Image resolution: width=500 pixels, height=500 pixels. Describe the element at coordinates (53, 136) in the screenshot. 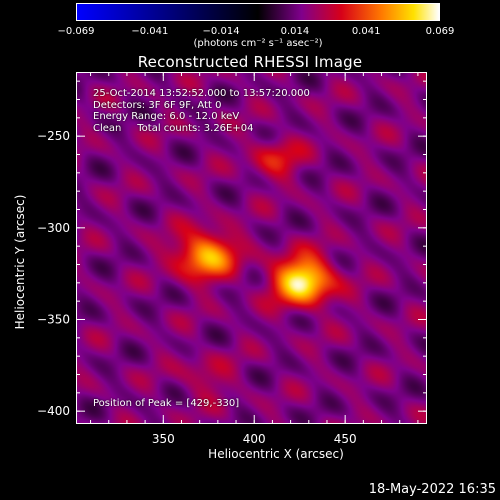

I see `y-tick-label: −250` at that location.